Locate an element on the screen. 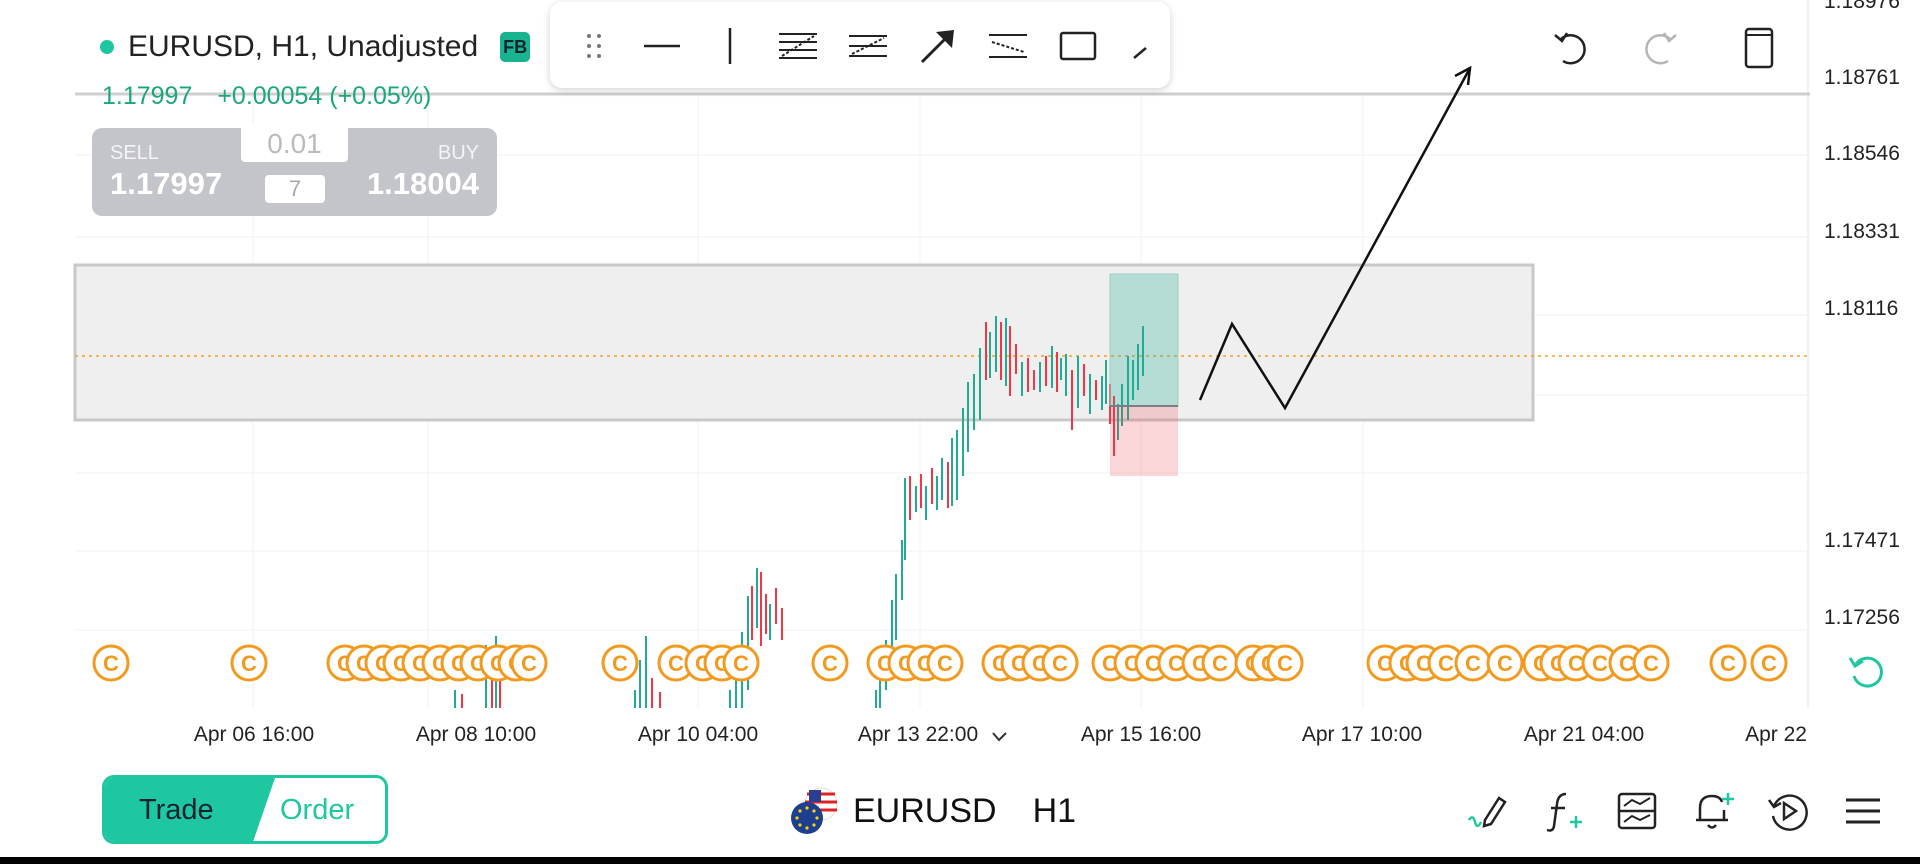  drawing-toolbar is located at coordinates (860, 45).